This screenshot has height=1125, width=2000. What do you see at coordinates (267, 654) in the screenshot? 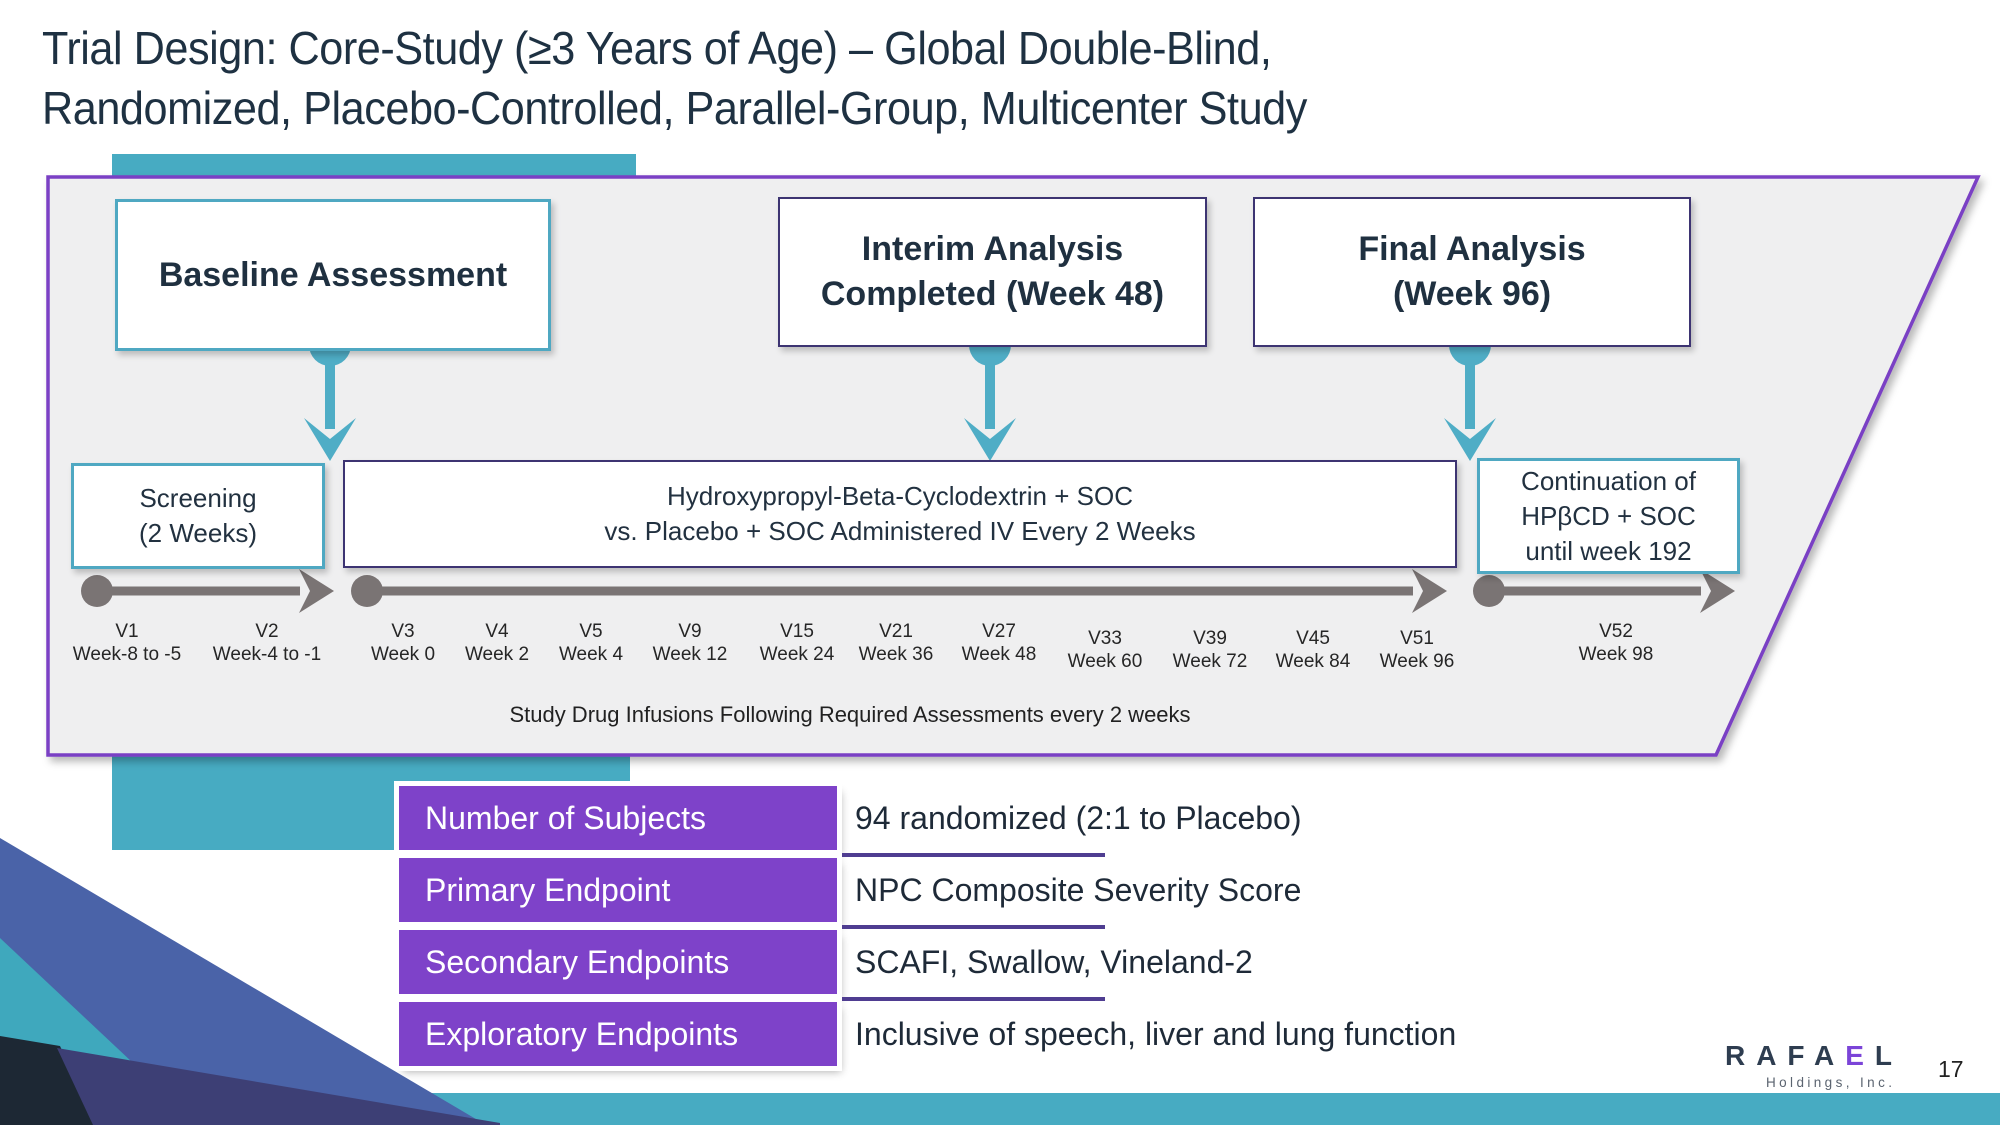
I see `visit-week: Week-4 to -1` at bounding box center [267, 654].